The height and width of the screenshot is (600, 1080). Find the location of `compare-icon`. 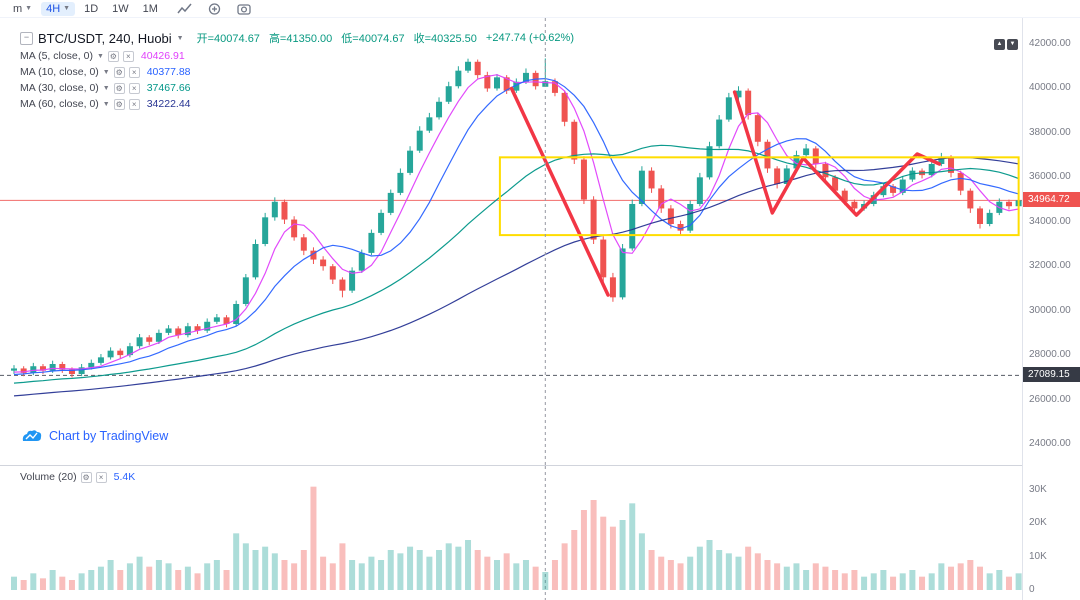

compare-icon is located at coordinates (214, 9).